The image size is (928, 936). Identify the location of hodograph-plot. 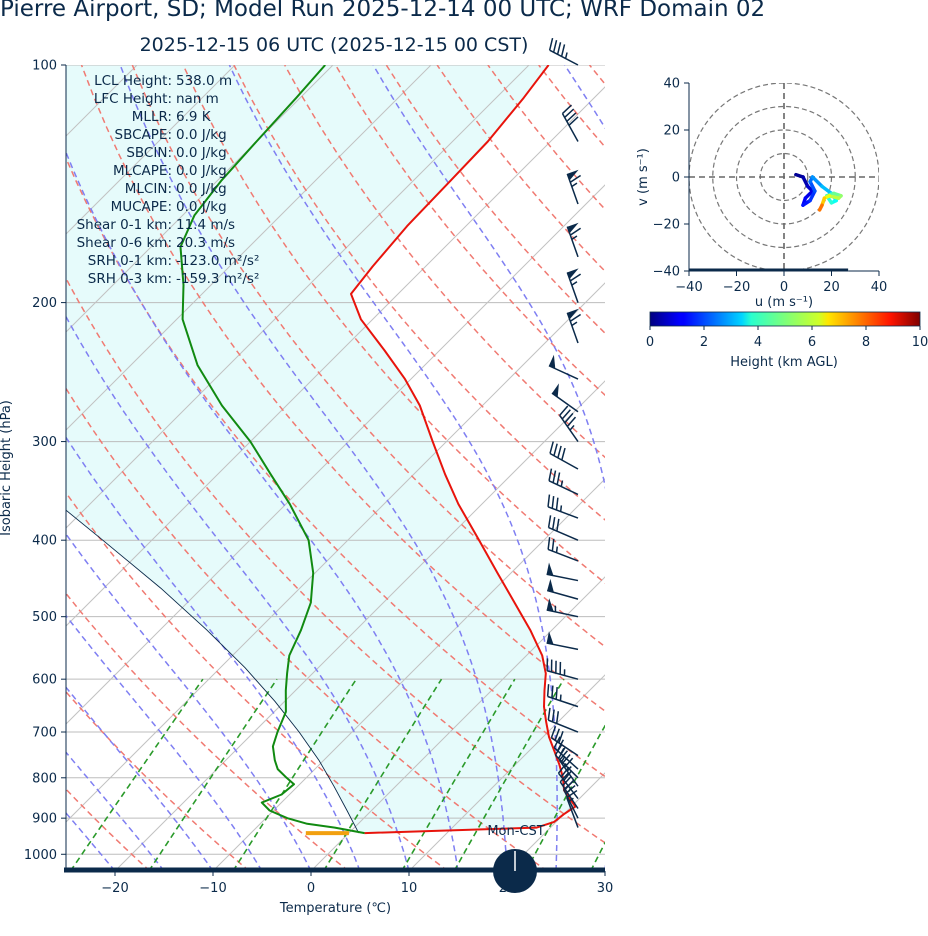
(784, 177).